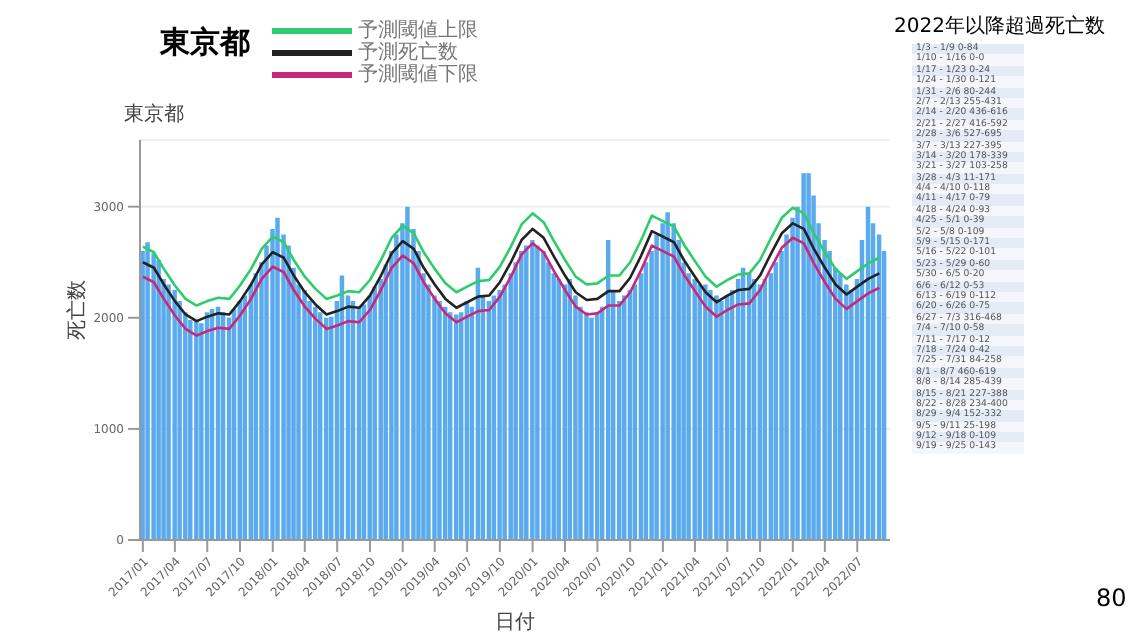  I want to click on x-axis-title: 日付, so click(515, 623).